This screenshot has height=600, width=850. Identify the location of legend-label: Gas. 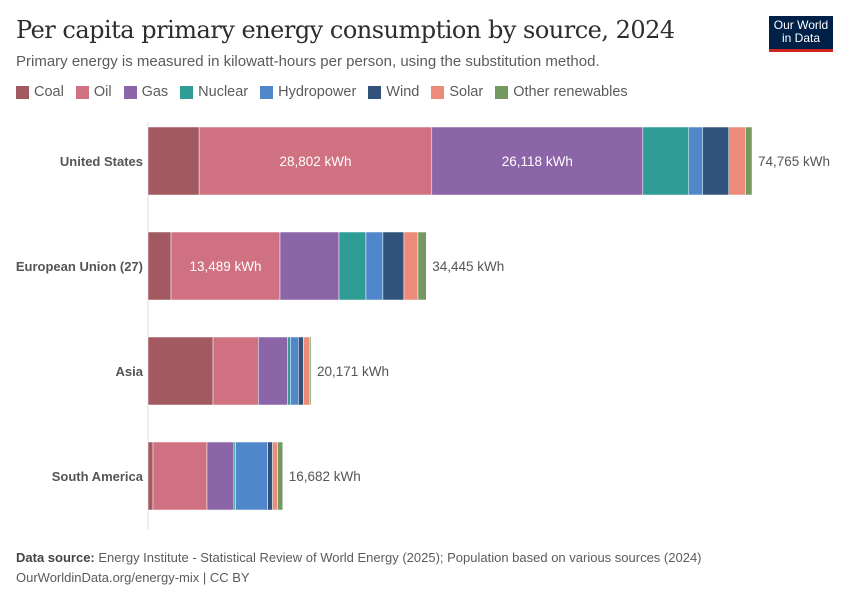
(155, 92).